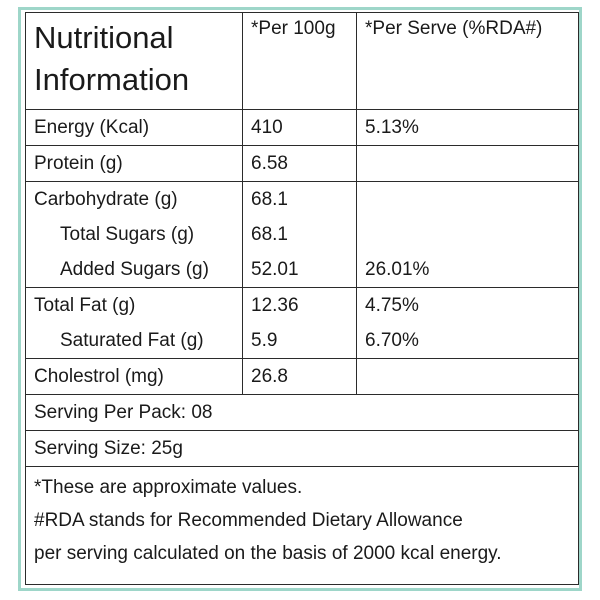 The height and width of the screenshot is (600, 600). I want to click on row-per100: 26.8, so click(299, 376).